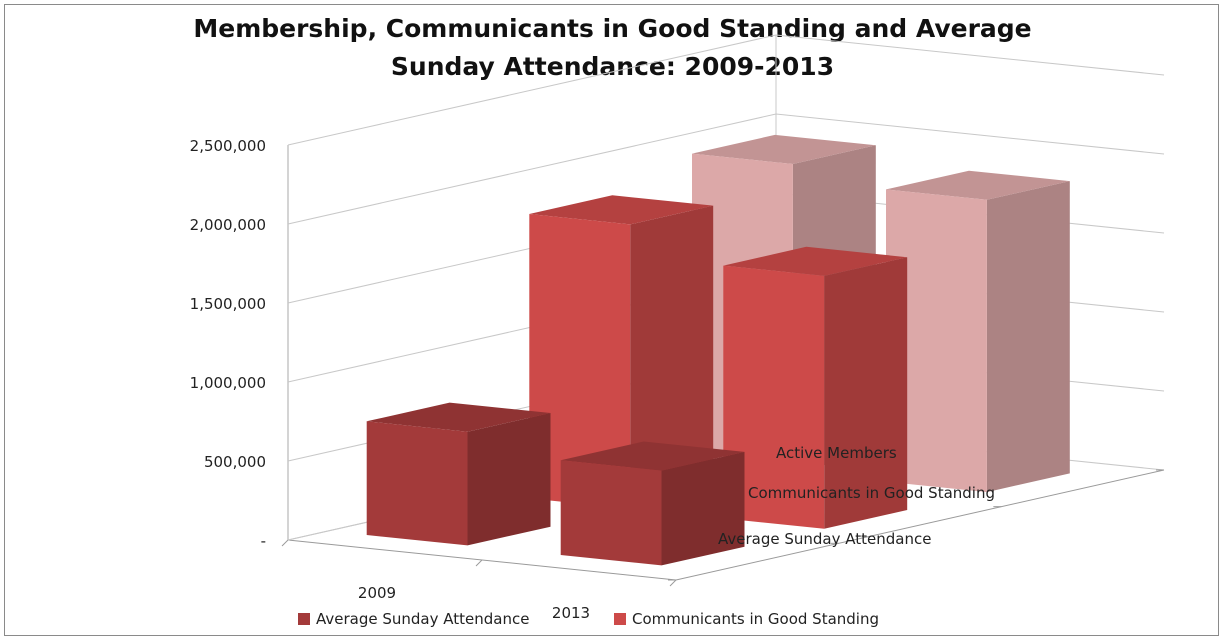 The image size is (1225, 641). I want to click on category-label: 2013, so click(571, 613).